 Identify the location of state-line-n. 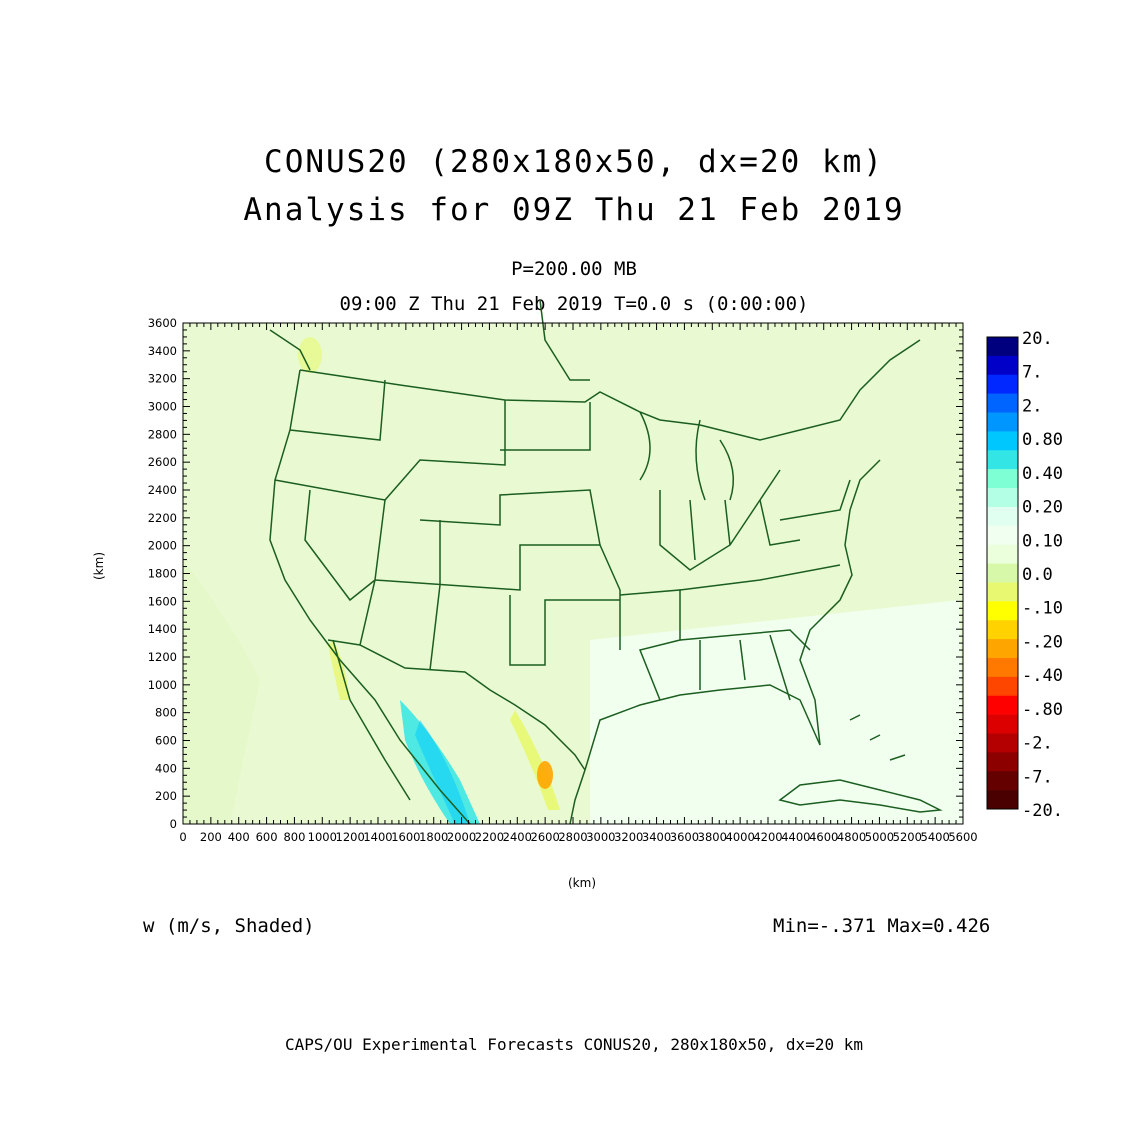
(720, 520).